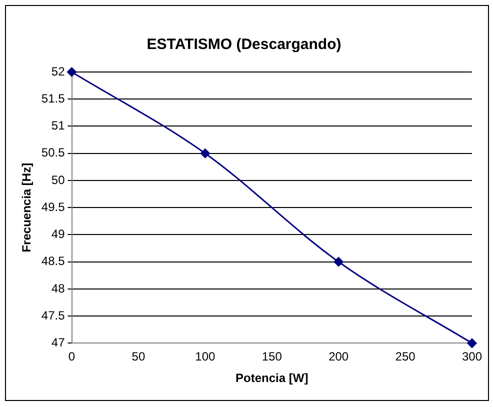  Describe the element at coordinates (72, 357) in the screenshot. I see `x-tick-label: 0` at that location.